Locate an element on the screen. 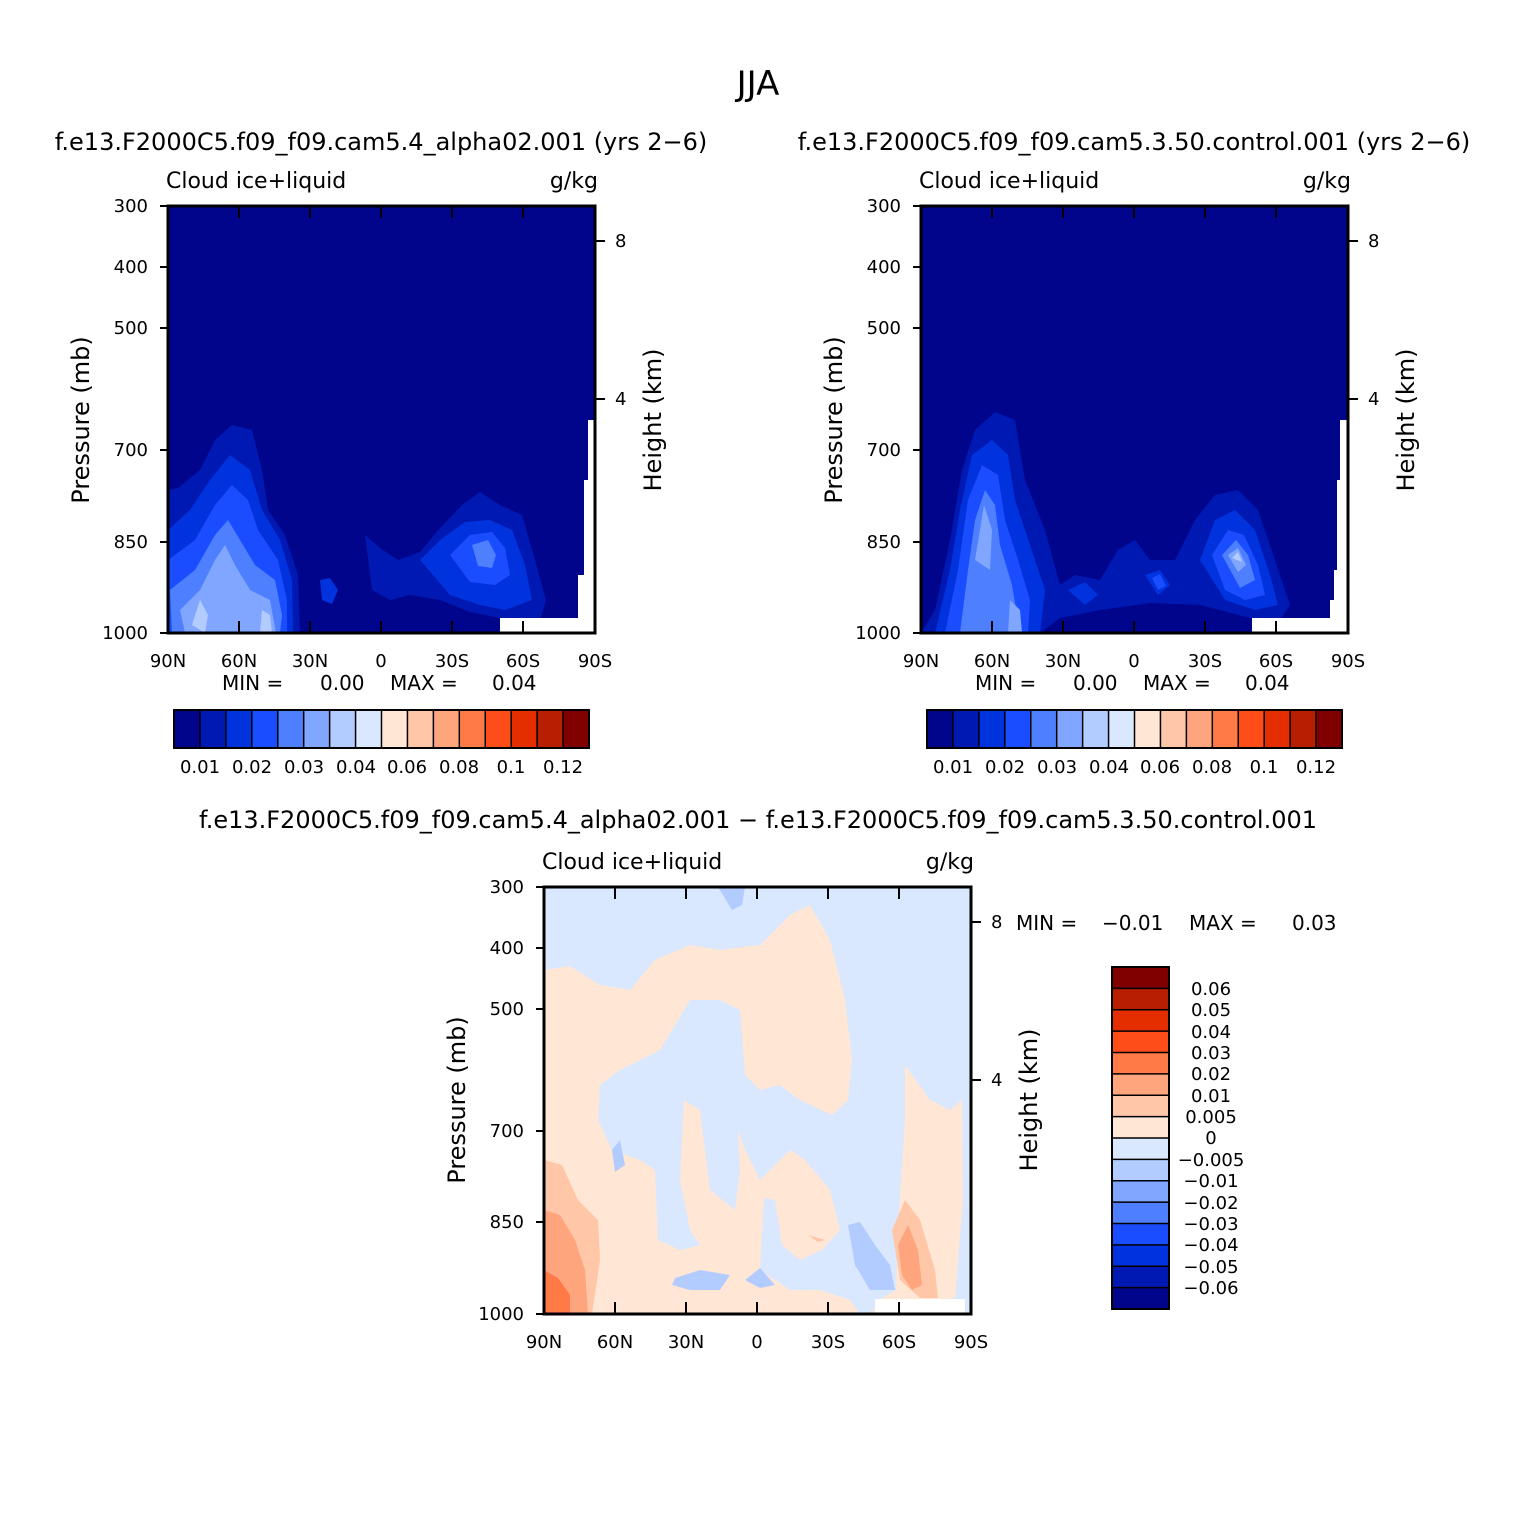  panel-2-units-label: g/kg is located at coordinates (1327, 181).